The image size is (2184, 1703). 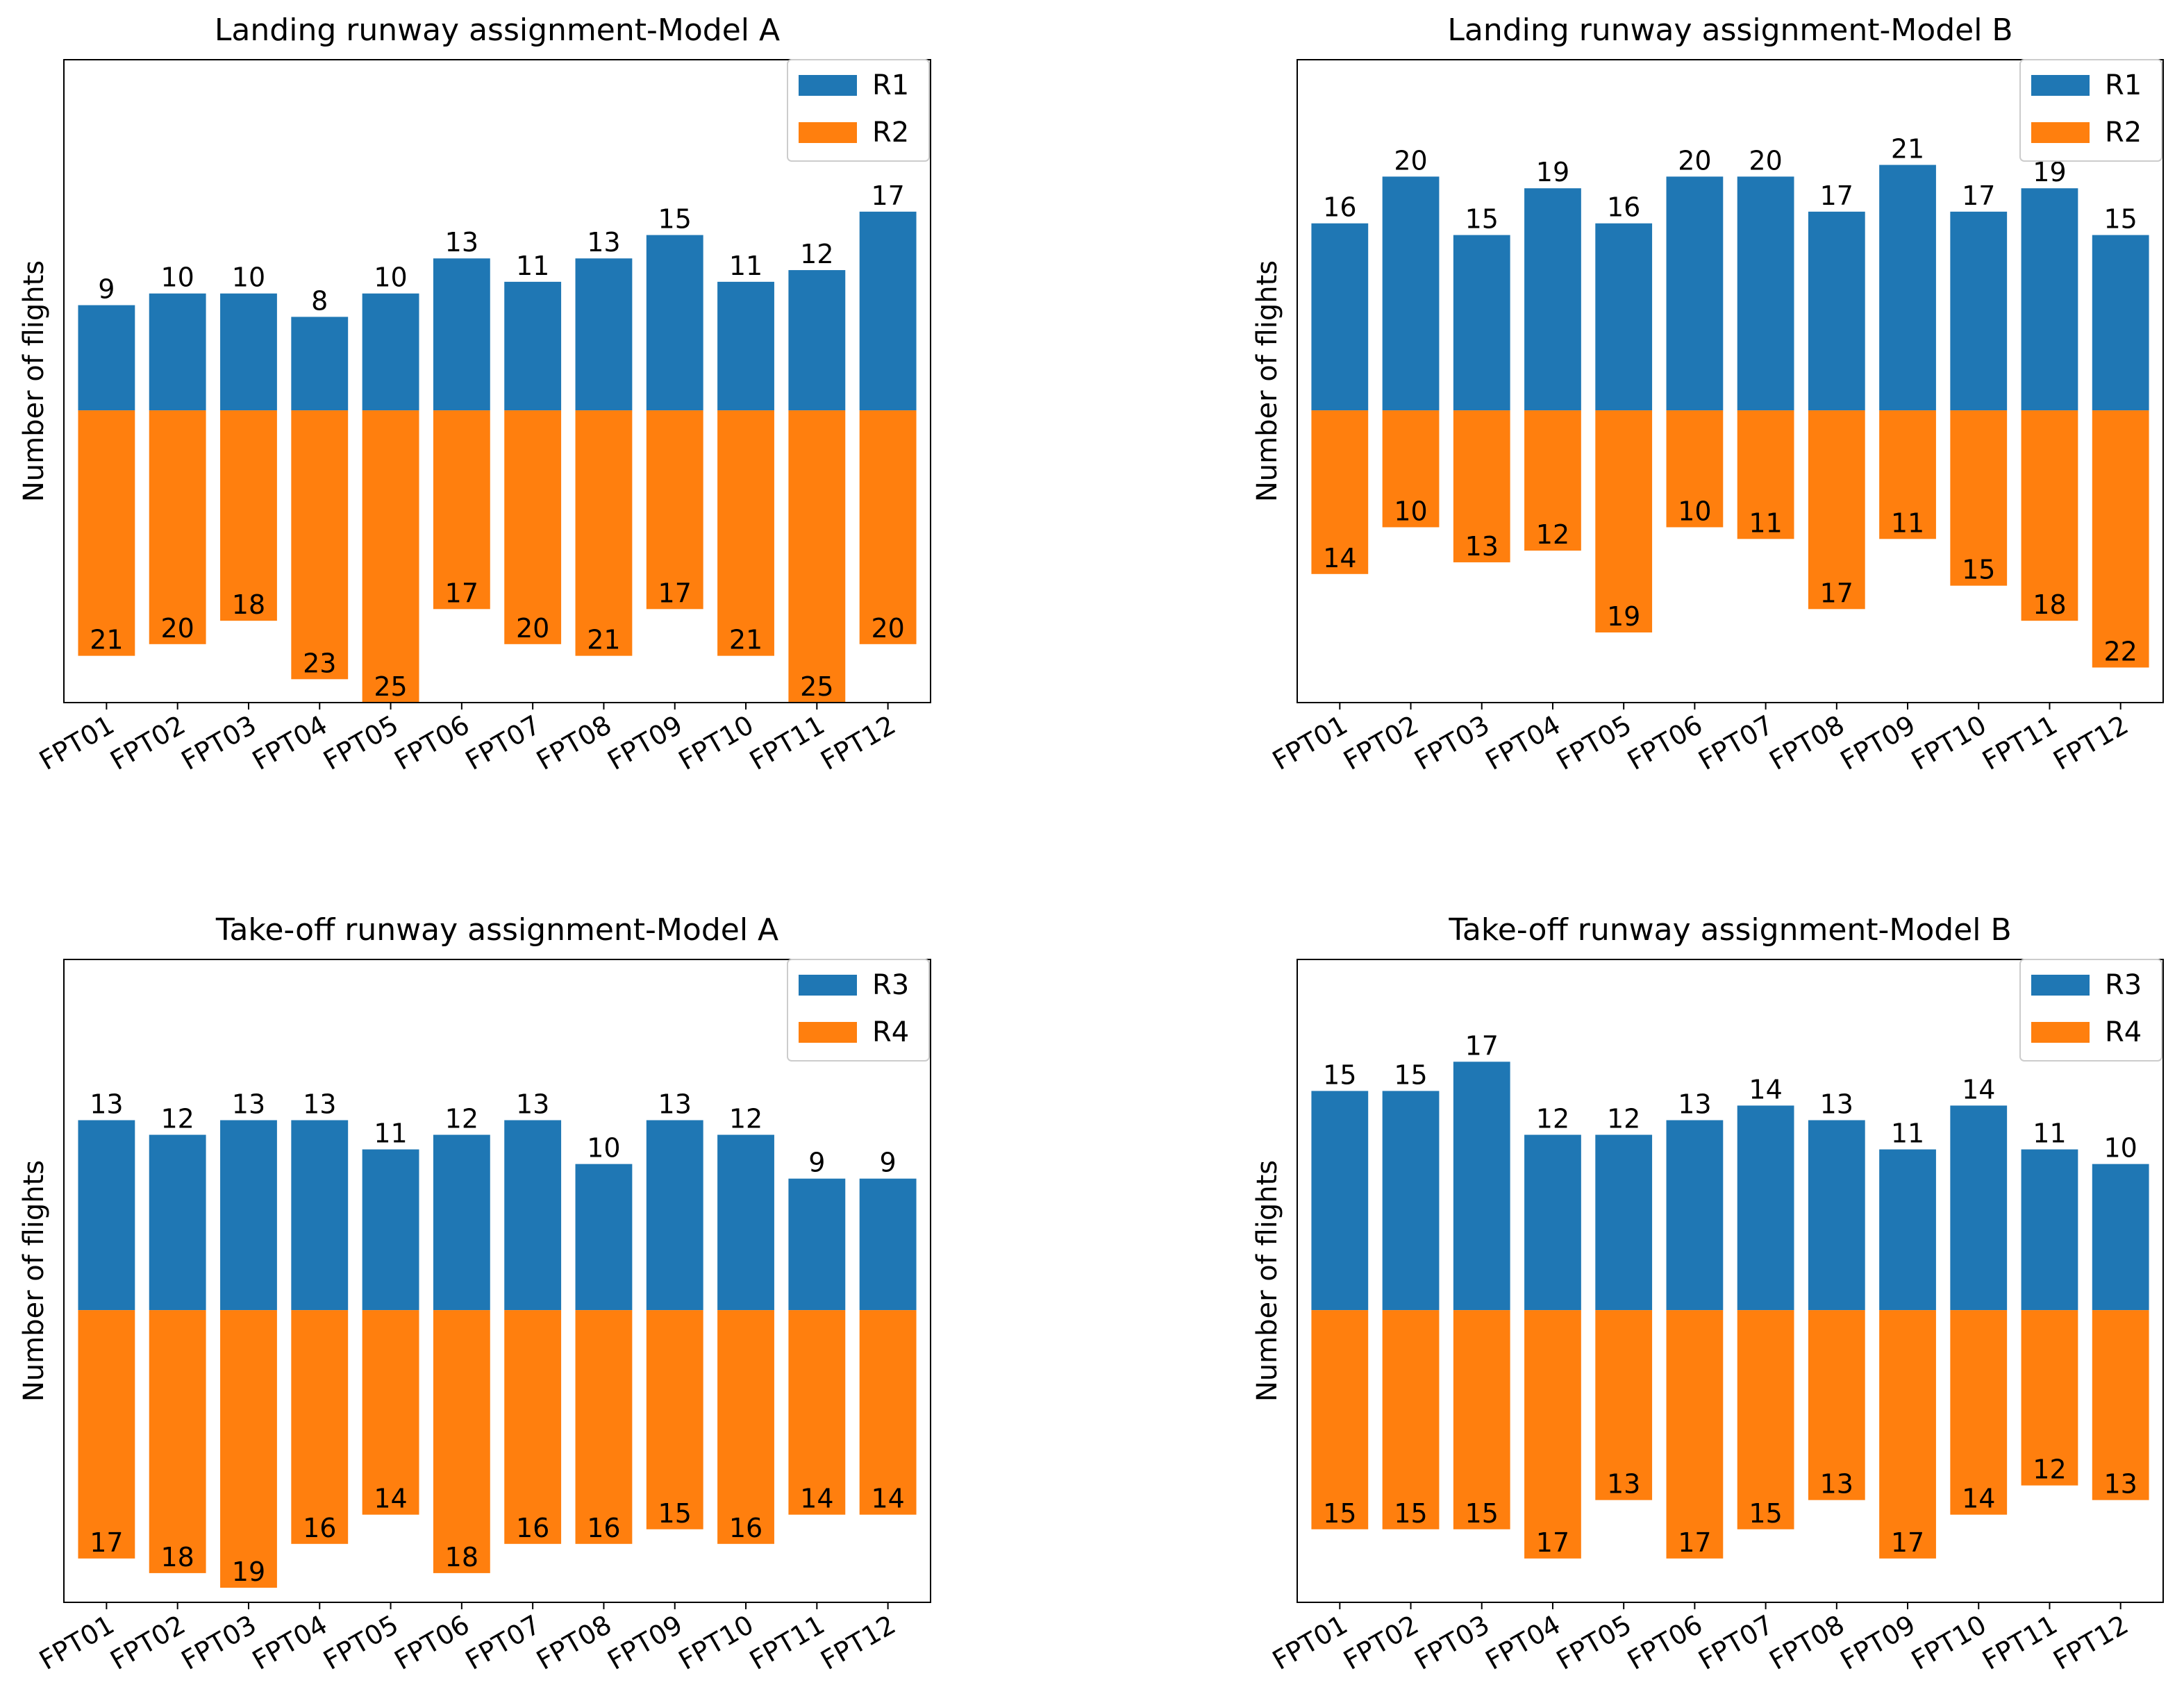 What do you see at coordinates (177, 352) in the screenshot?
I see `bar-r1-fpt02` at bounding box center [177, 352].